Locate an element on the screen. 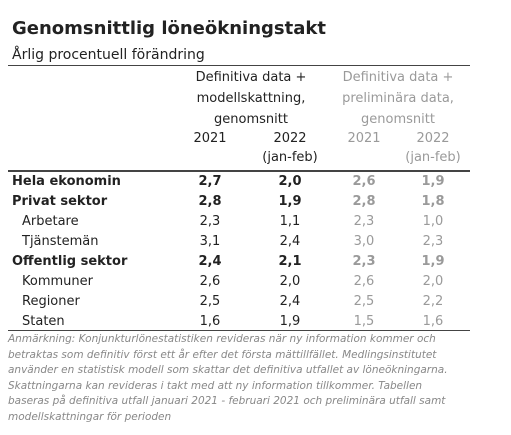 The width and height of the screenshot is (511, 435). group-header: modellskattning, is located at coordinates (251, 98).